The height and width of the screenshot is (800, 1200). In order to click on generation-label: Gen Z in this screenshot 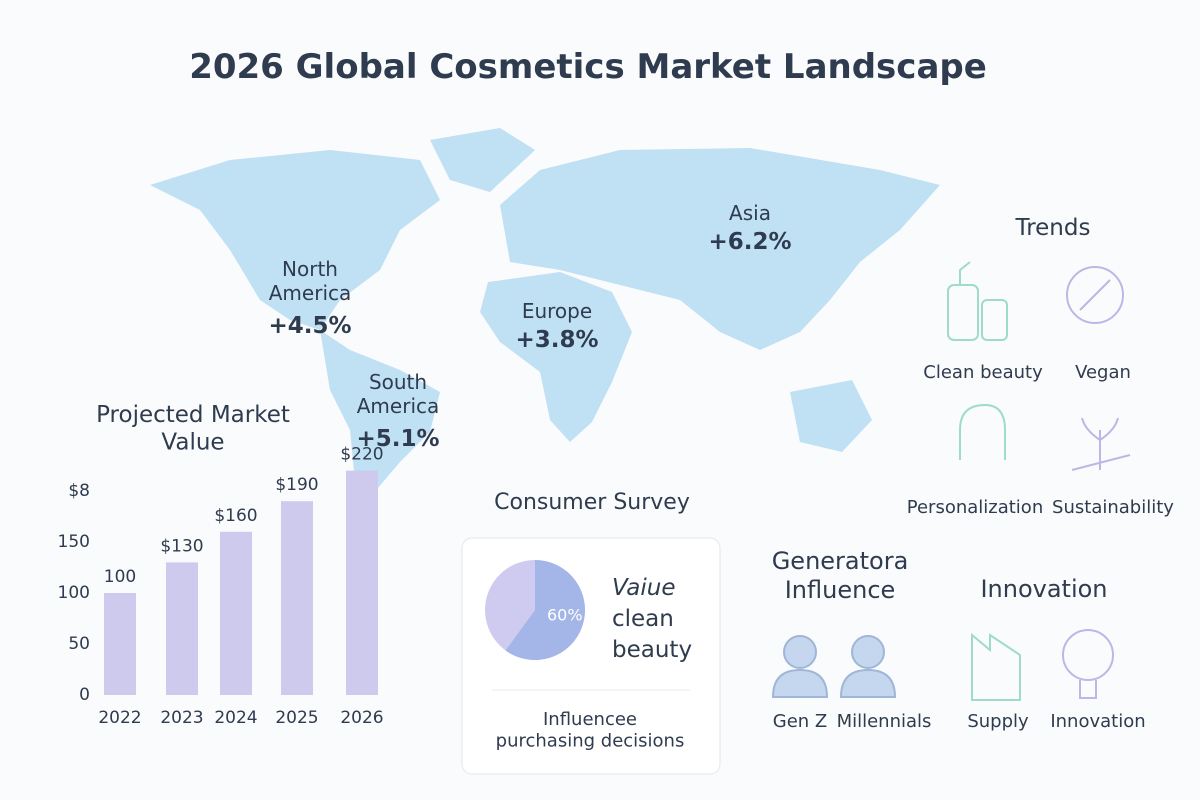, I will do `click(800, 721)`.